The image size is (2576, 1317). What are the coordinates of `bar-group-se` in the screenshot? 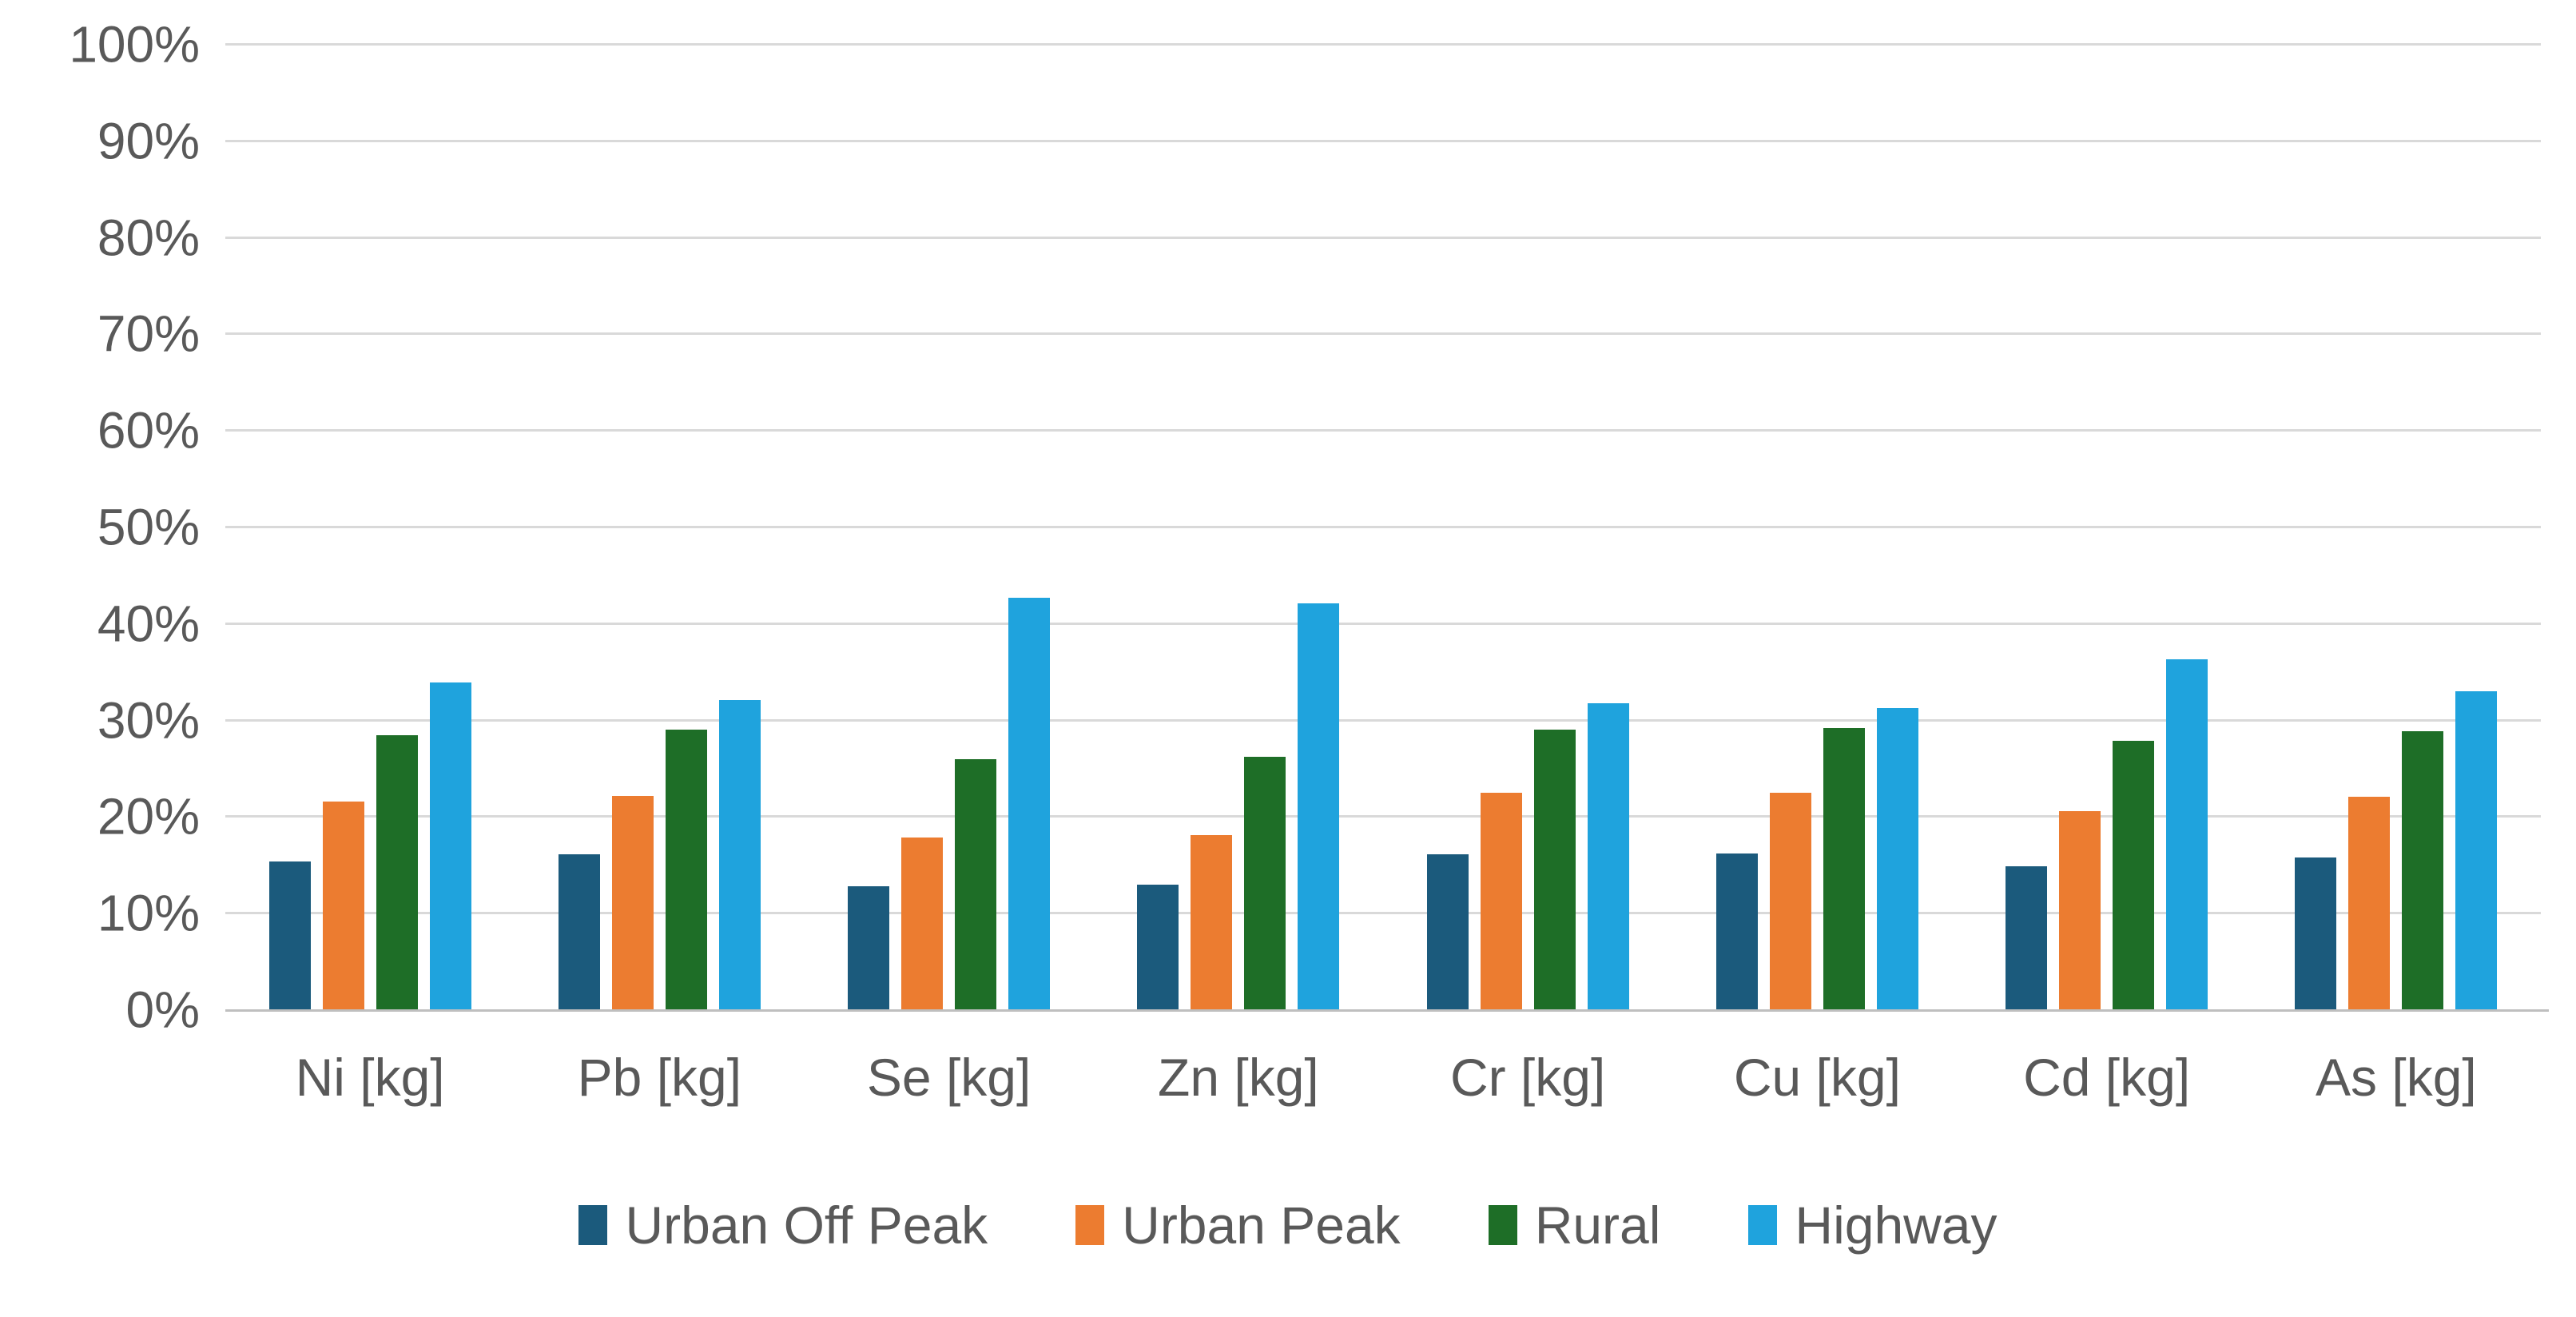 It's located at (949, 528).